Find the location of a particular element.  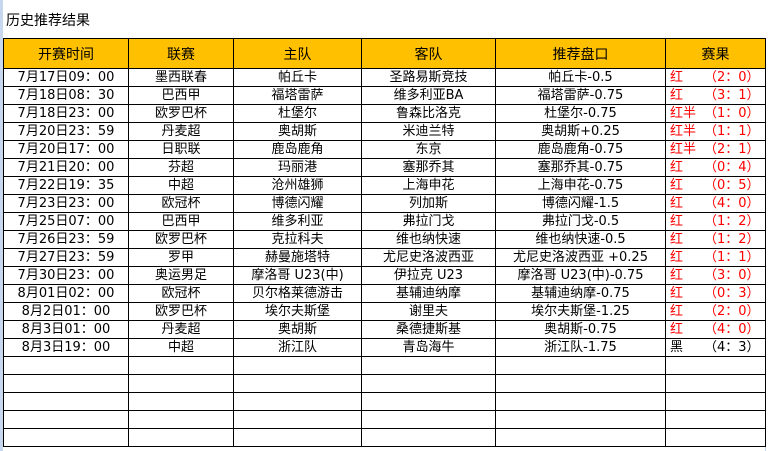

cell-home: 福塔雷萨 is located at coordinates (297, 95).